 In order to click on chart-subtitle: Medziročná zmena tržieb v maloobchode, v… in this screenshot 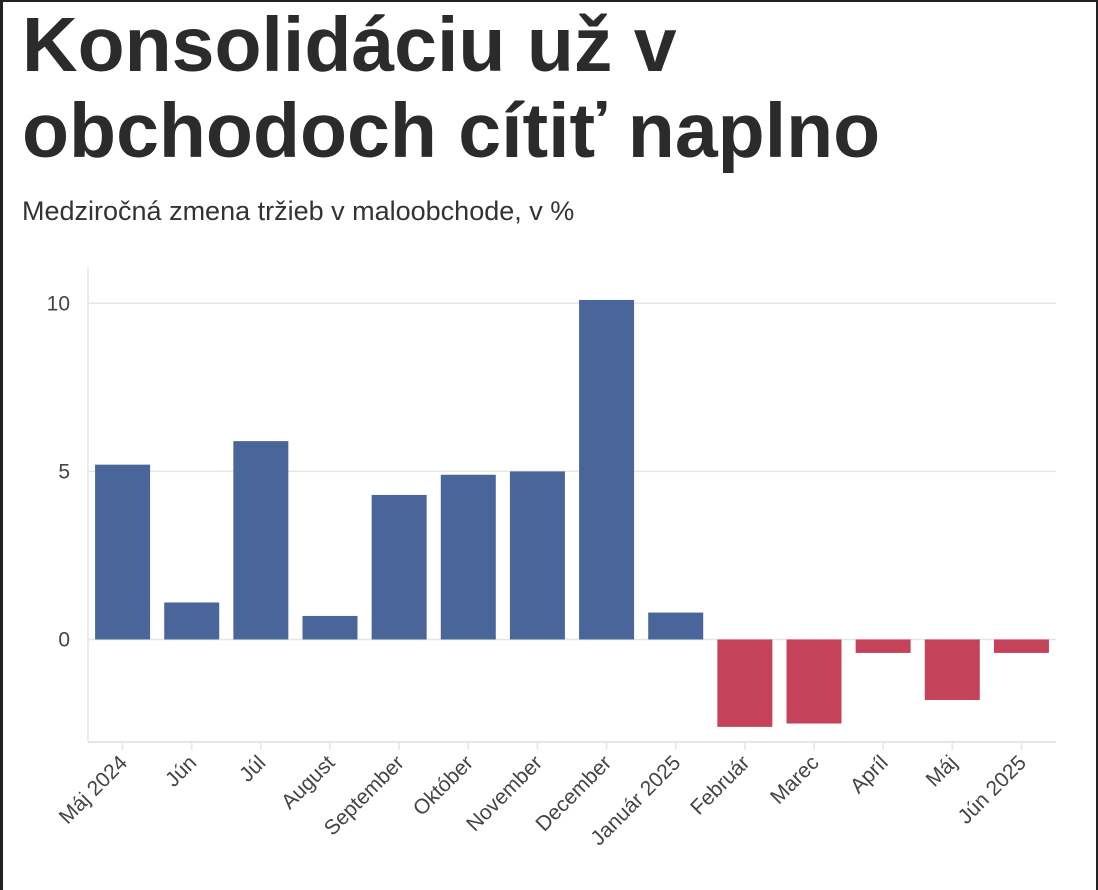, I will do `click(298, 211)`.